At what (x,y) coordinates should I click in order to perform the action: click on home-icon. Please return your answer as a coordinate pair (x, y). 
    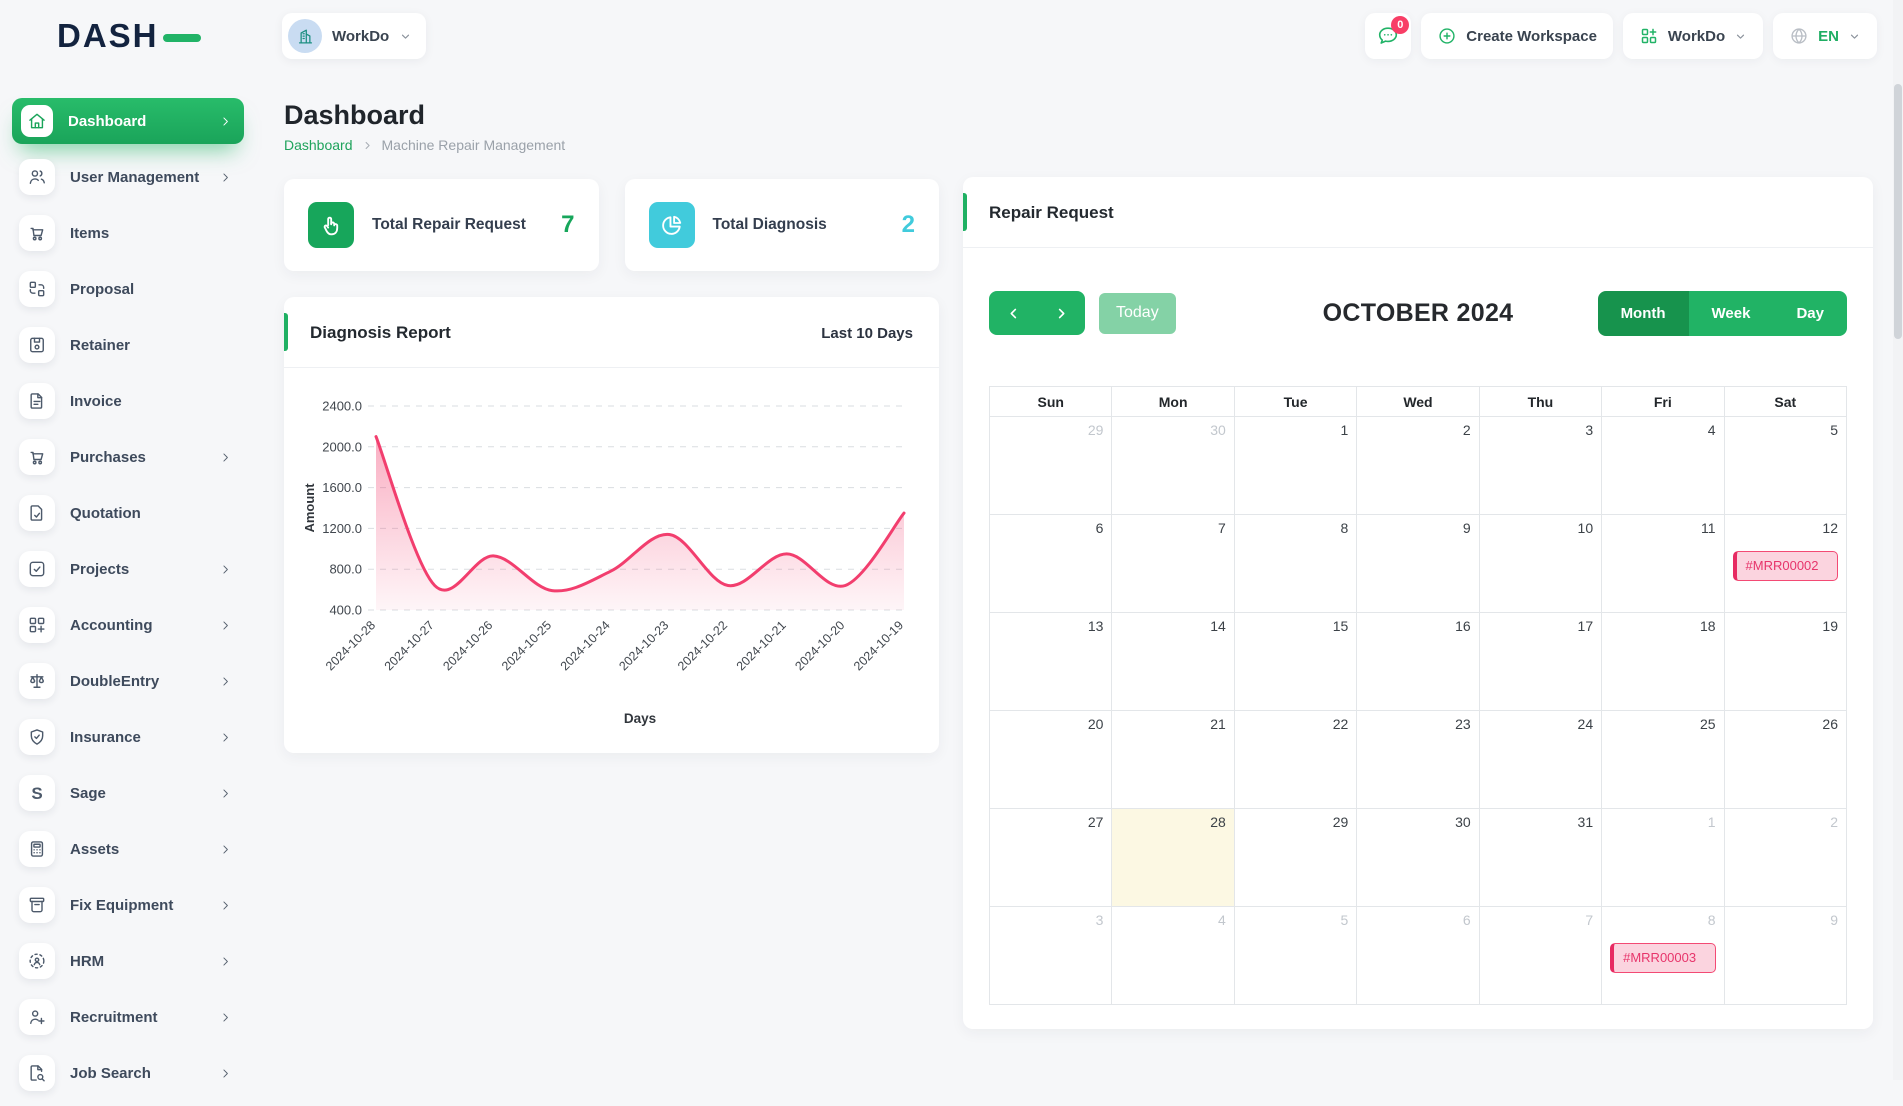
    Looking at the image, I should click on (37, 121).